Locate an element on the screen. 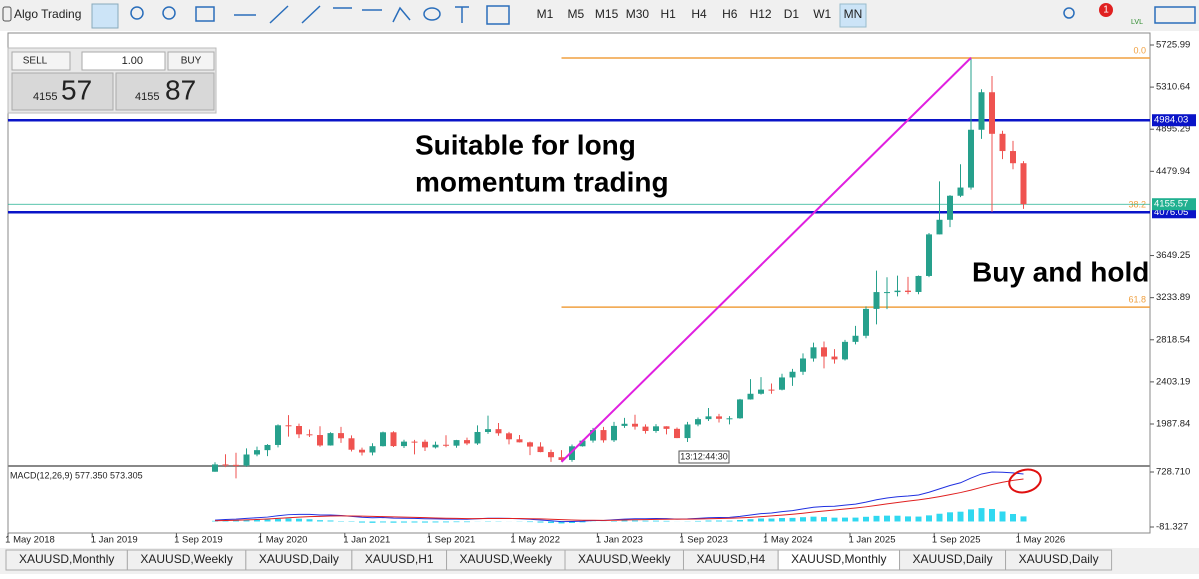 The height and width of the screenshot is (579, 1199). y-tick-label: 1987.84 is located at coordinates (1173, 424).